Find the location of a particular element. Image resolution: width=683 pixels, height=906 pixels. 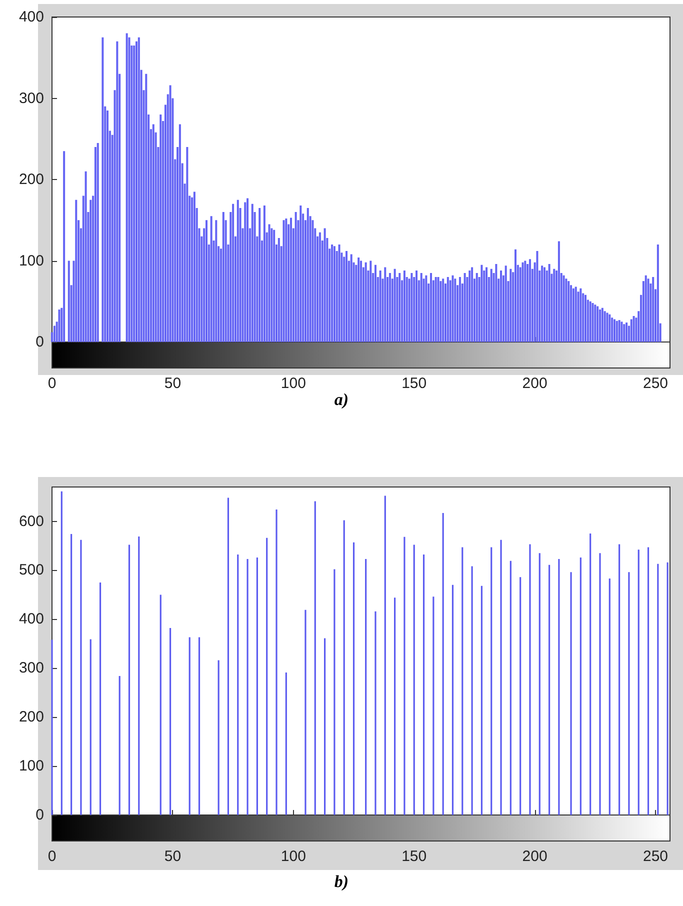

y-tick-label: 500 is located at coordinates (31, 570).